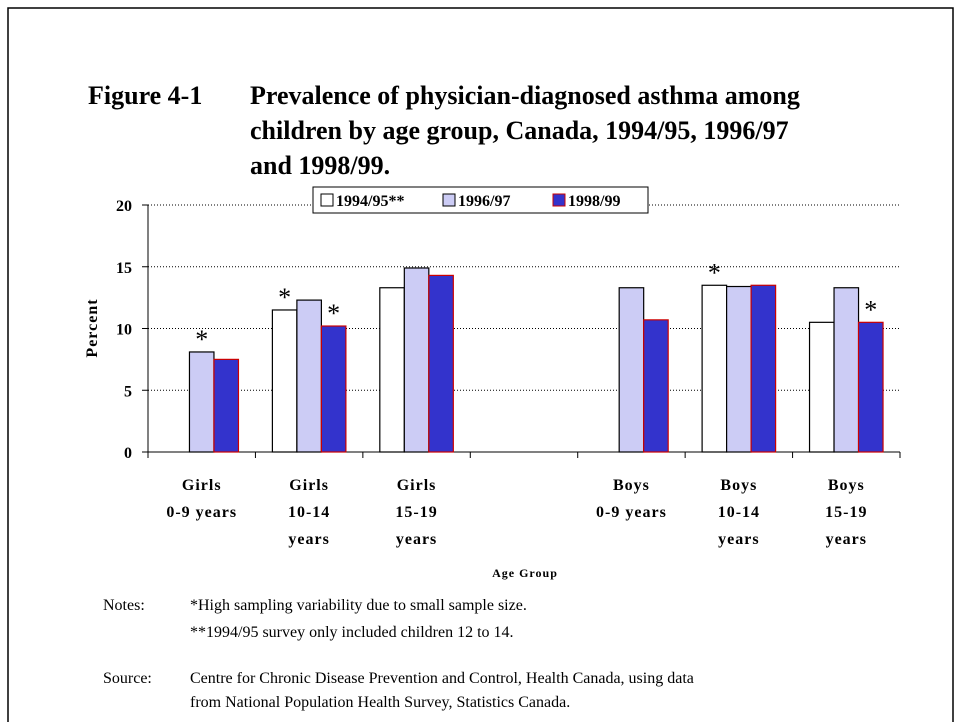 This screenshot has height=722, width=955. Describe the element at coordinates (128, 453) in the screenshot. I see `y-tick-label: 0` at that location.